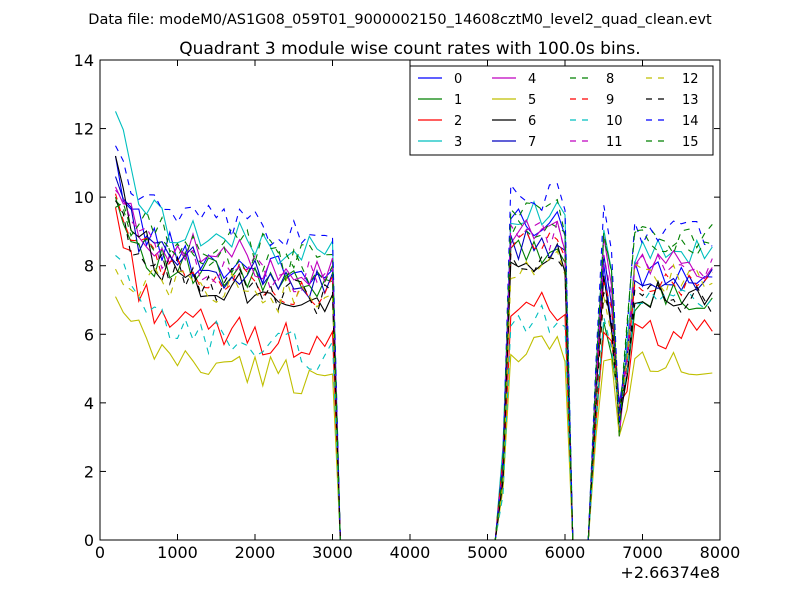 This screenshot has height=600, width=800. What do you see at coordinates (89, 266) in the screenshot?
I see `y-tick-label: 8` at bounding box center [89, 266].